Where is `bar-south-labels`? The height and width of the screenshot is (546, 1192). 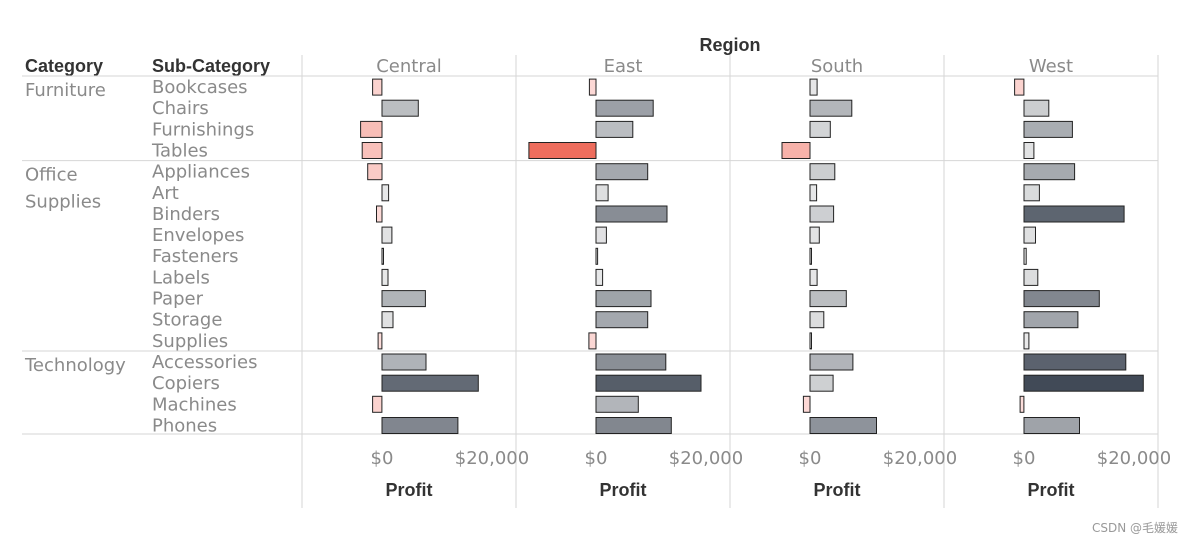 bar-south-labels is located at coordinates (813, 277).